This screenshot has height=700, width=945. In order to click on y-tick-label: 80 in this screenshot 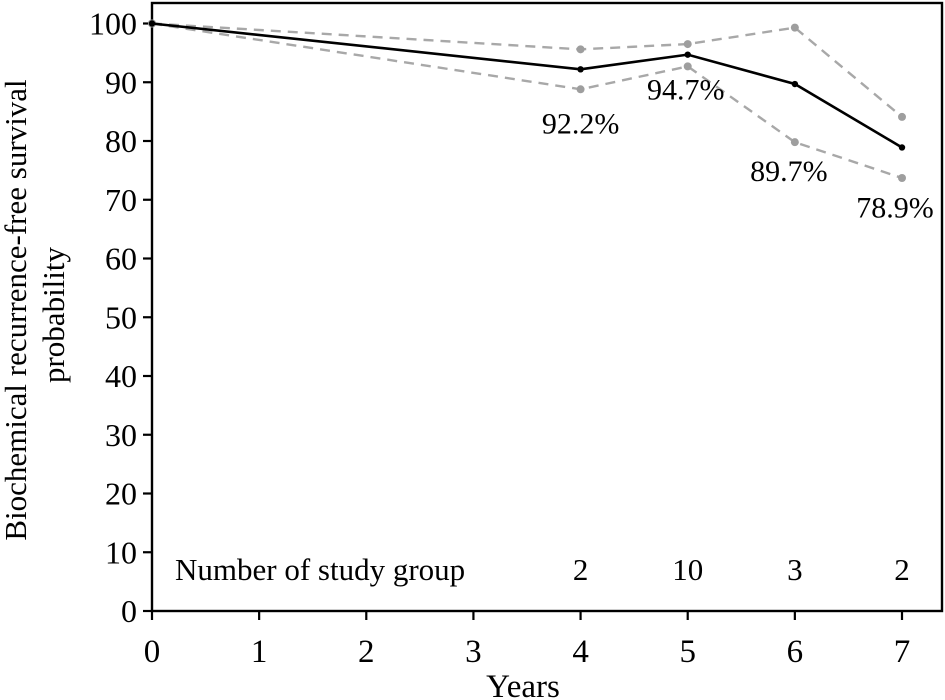, I will do `click(121, 141)`.